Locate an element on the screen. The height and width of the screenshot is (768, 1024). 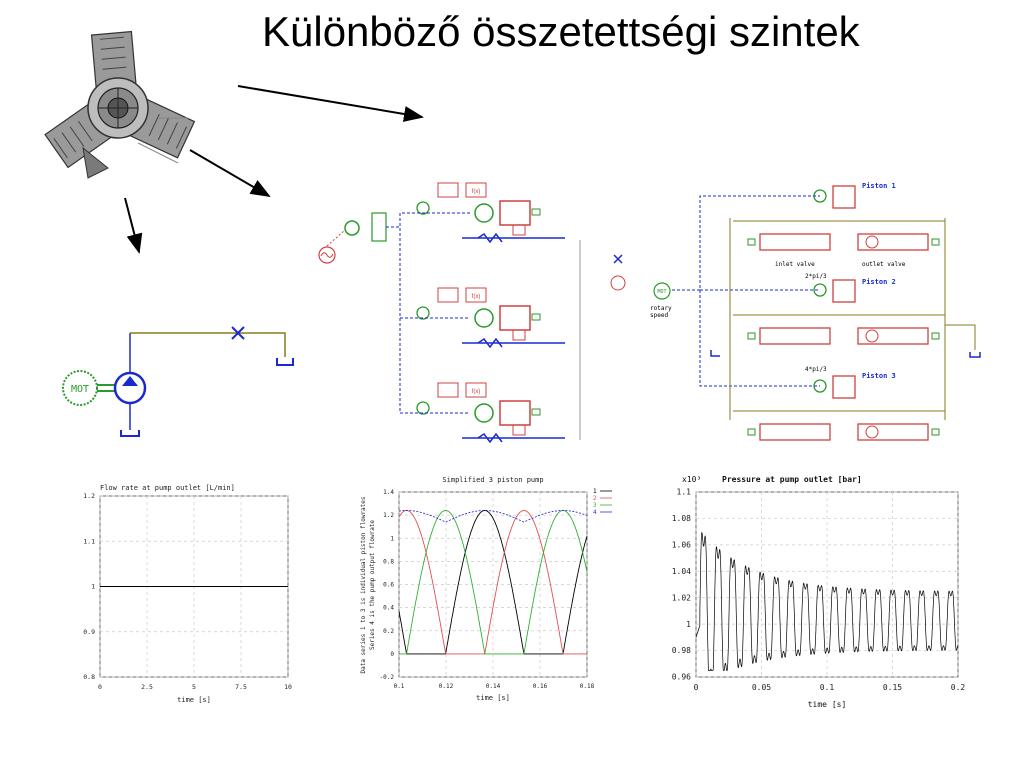
piston-row-2-chamber-block is located at coordinates (519, 335).